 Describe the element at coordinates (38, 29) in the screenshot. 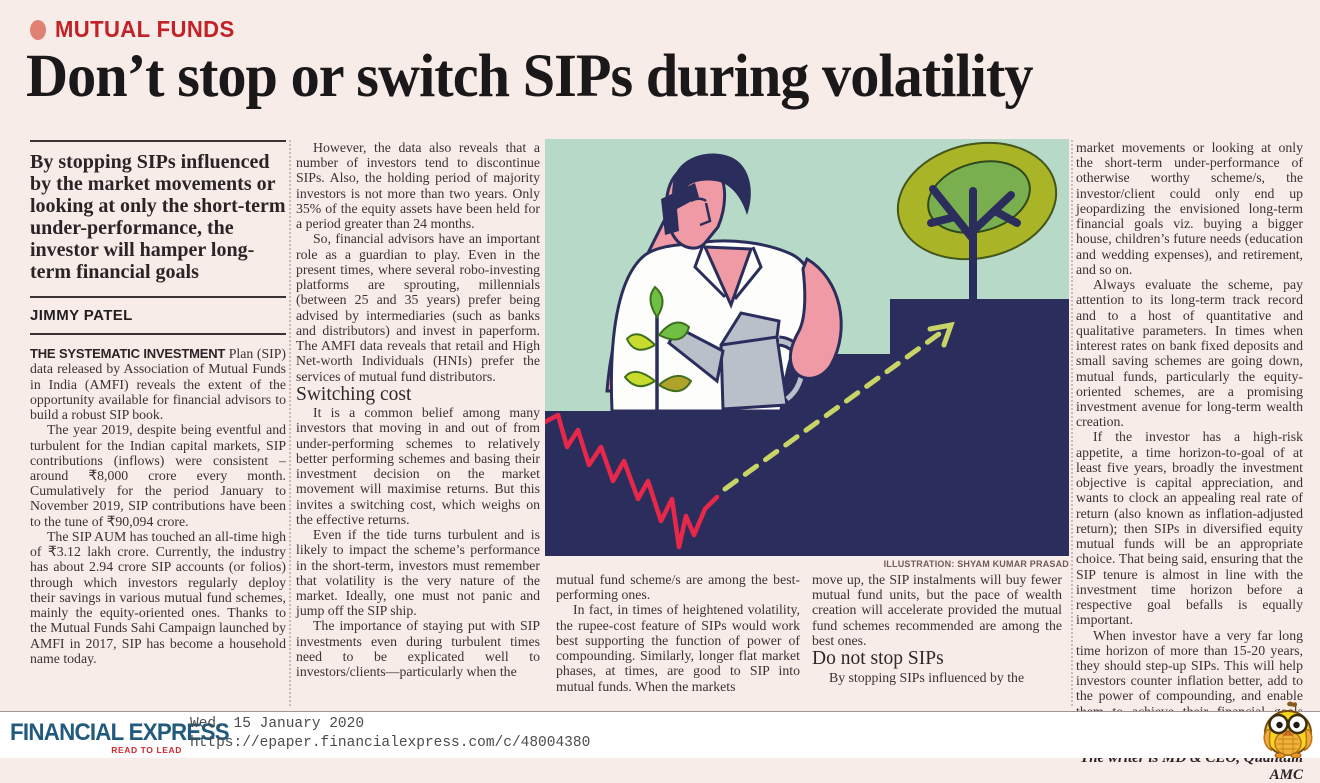

I see `kicker-dot-icon` at that location.